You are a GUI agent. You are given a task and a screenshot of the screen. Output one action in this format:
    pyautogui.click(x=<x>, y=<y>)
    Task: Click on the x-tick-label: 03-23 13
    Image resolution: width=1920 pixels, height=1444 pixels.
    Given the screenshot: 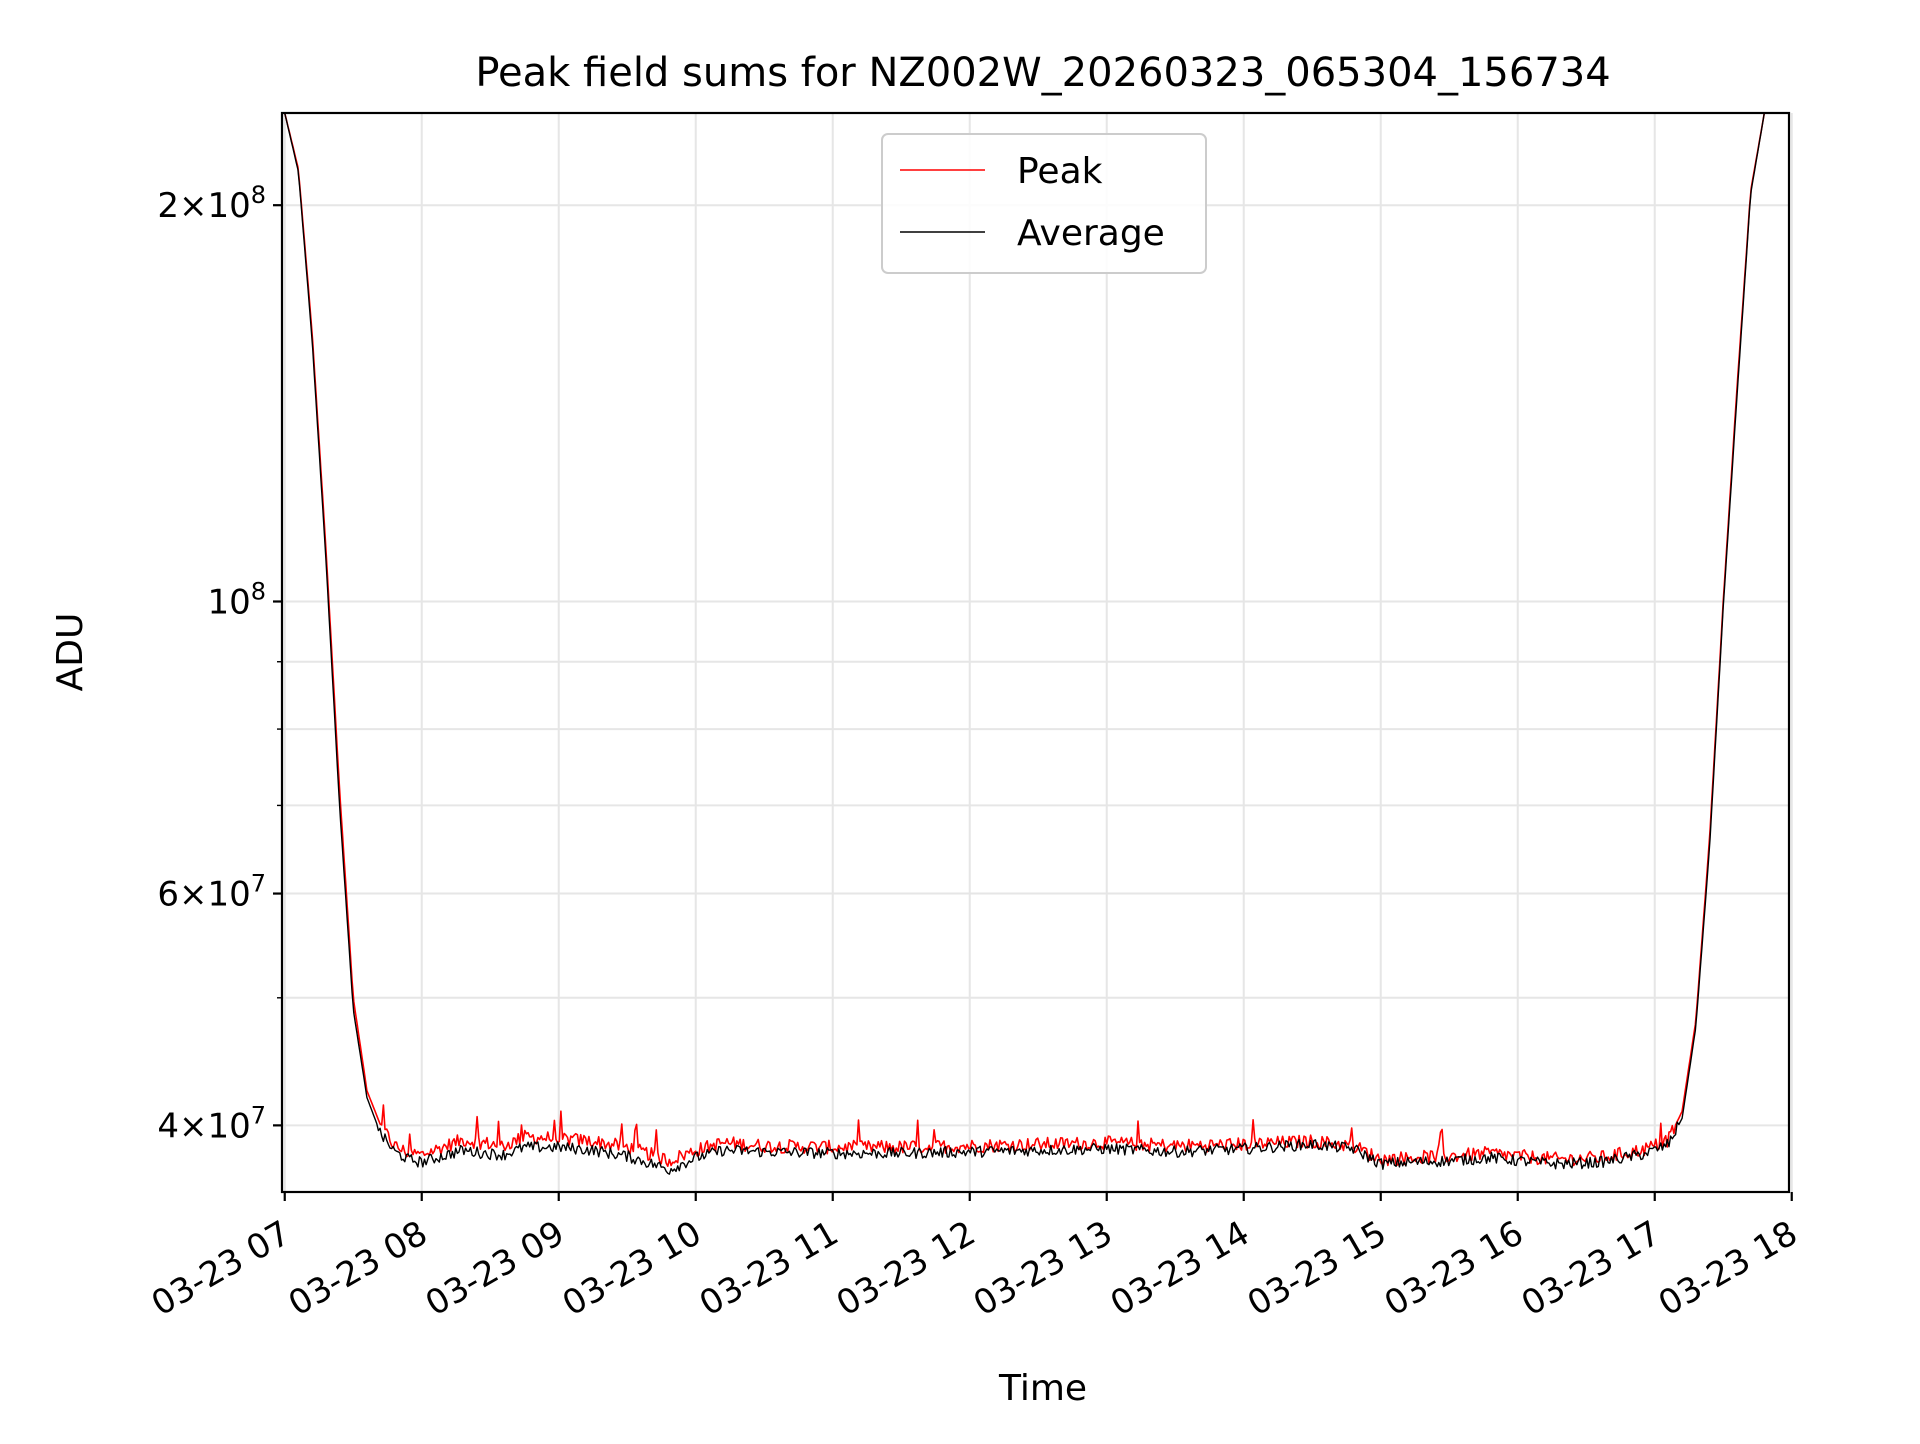 What is the action you would take?
    pyautogui.click(x=1043, y=1268)
    